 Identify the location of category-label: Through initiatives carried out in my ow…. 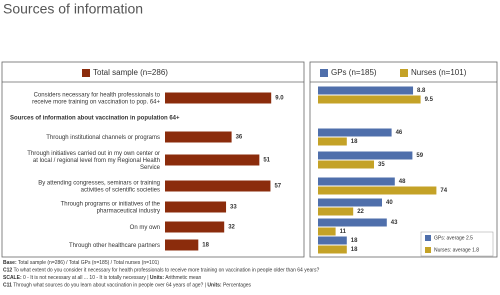
(93, 161).